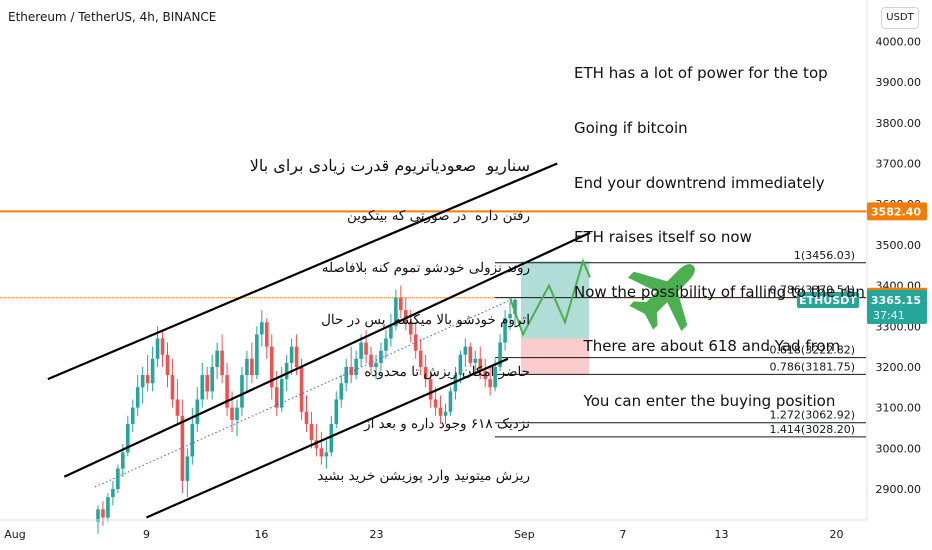  What do you see at coordinates (663, 237) in the screenshot?
I see `annotation-line: ETH raises itself so now` at bounding box center [663, 237].